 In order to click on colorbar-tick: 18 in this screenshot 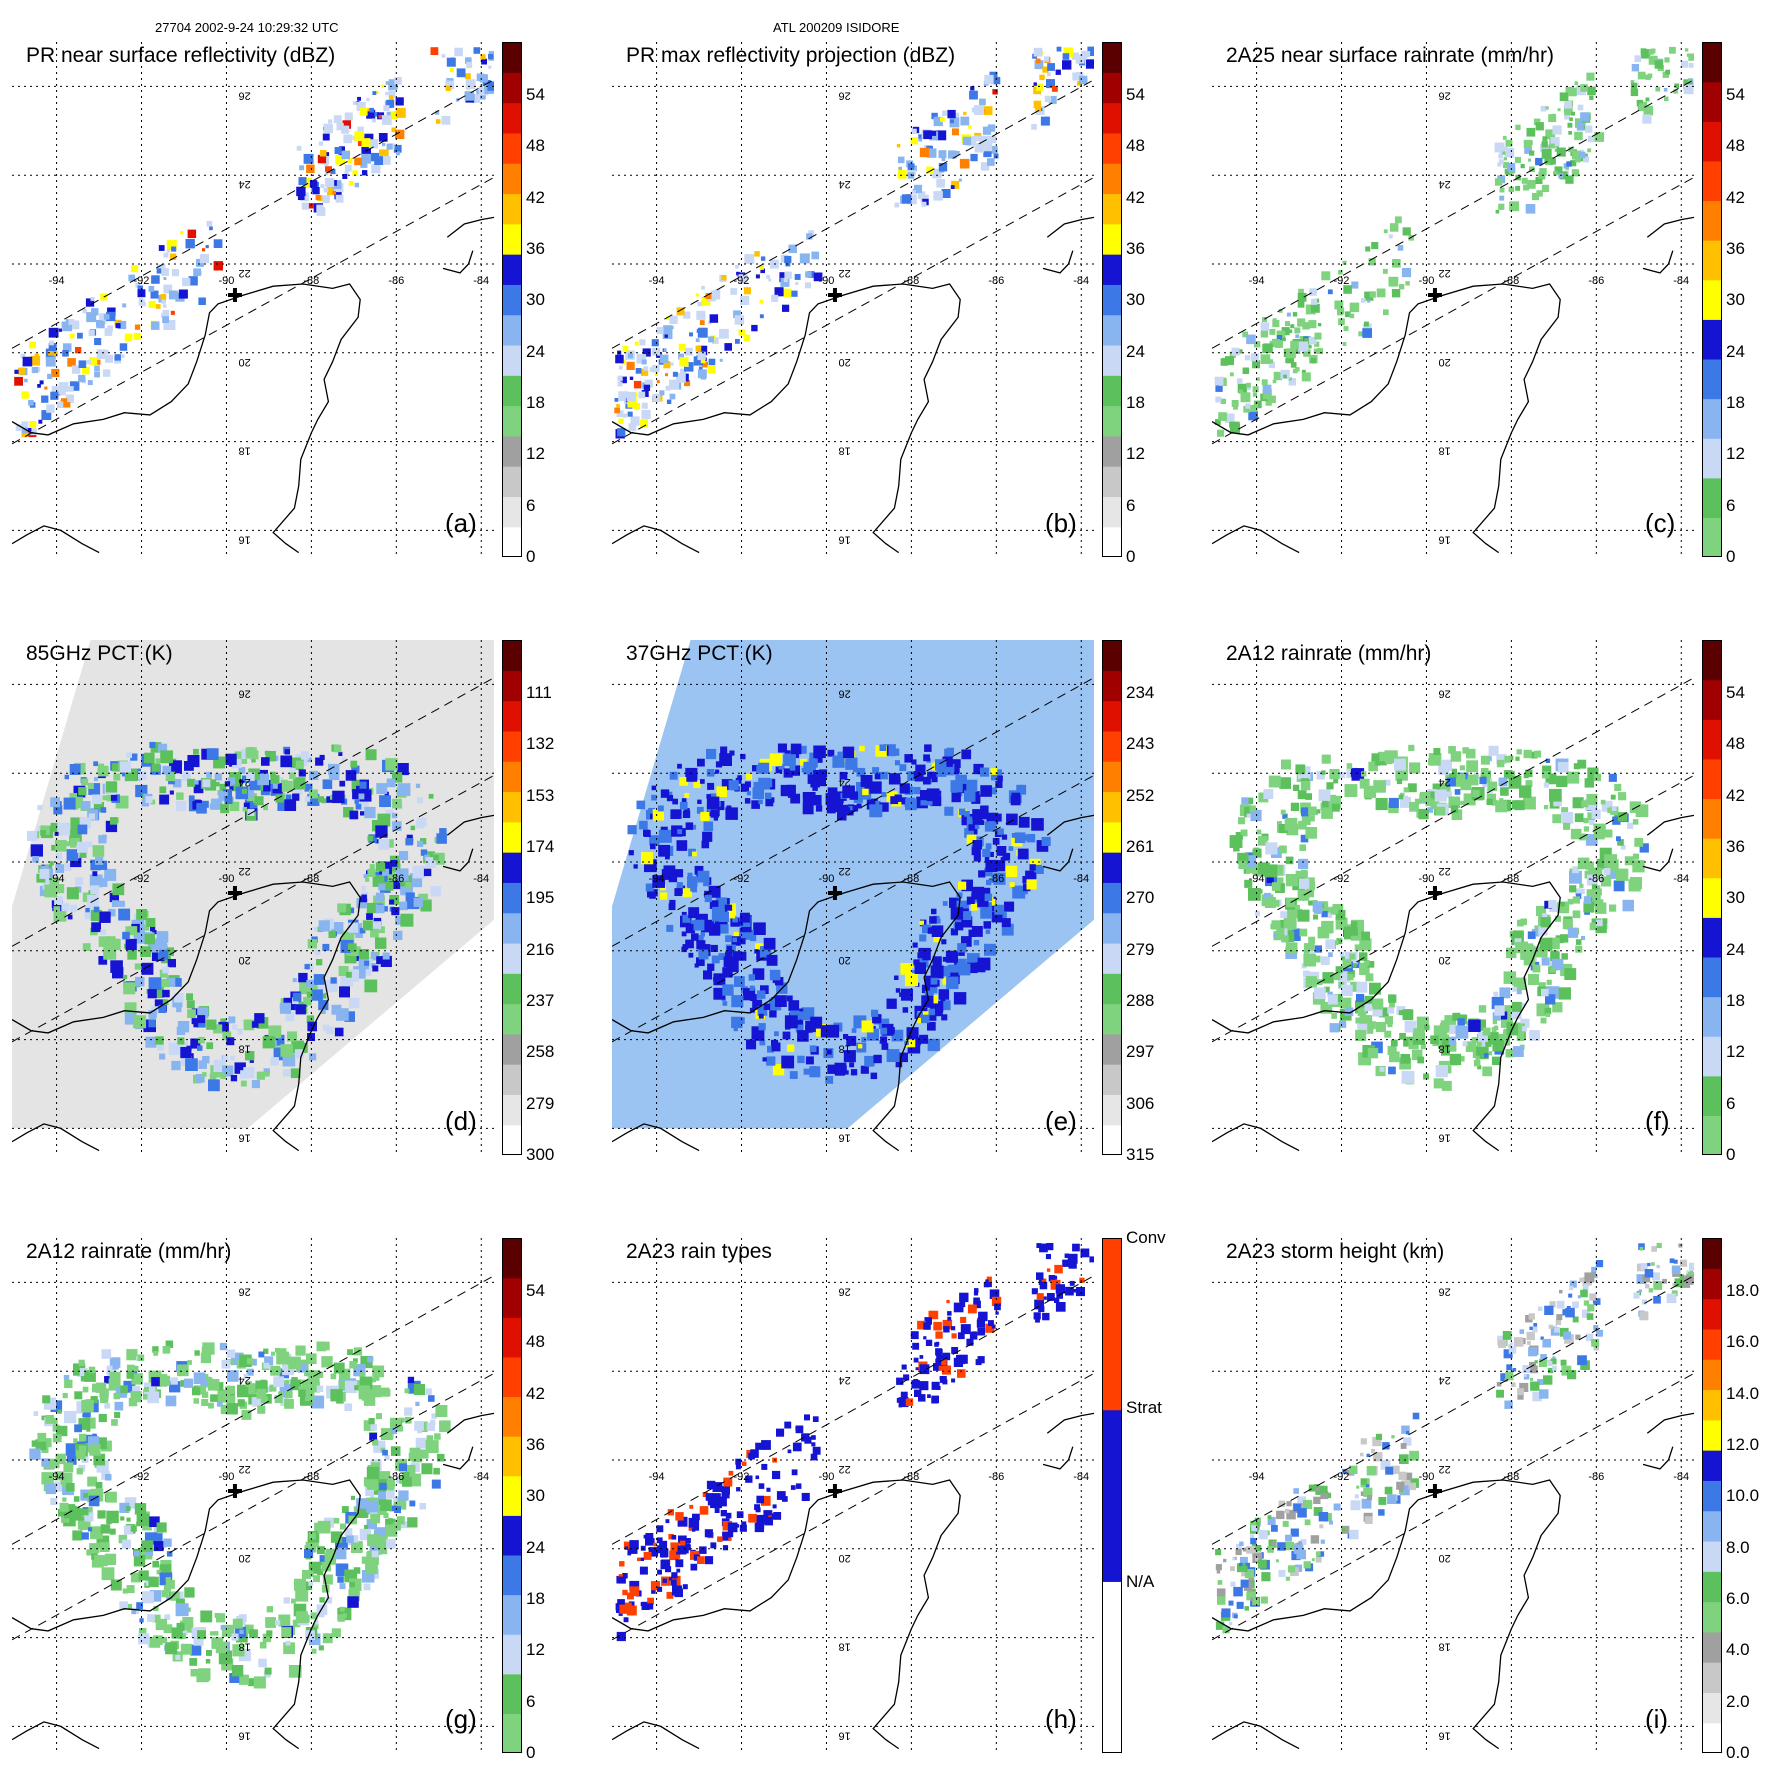, I will do `click(1735, 403)`.